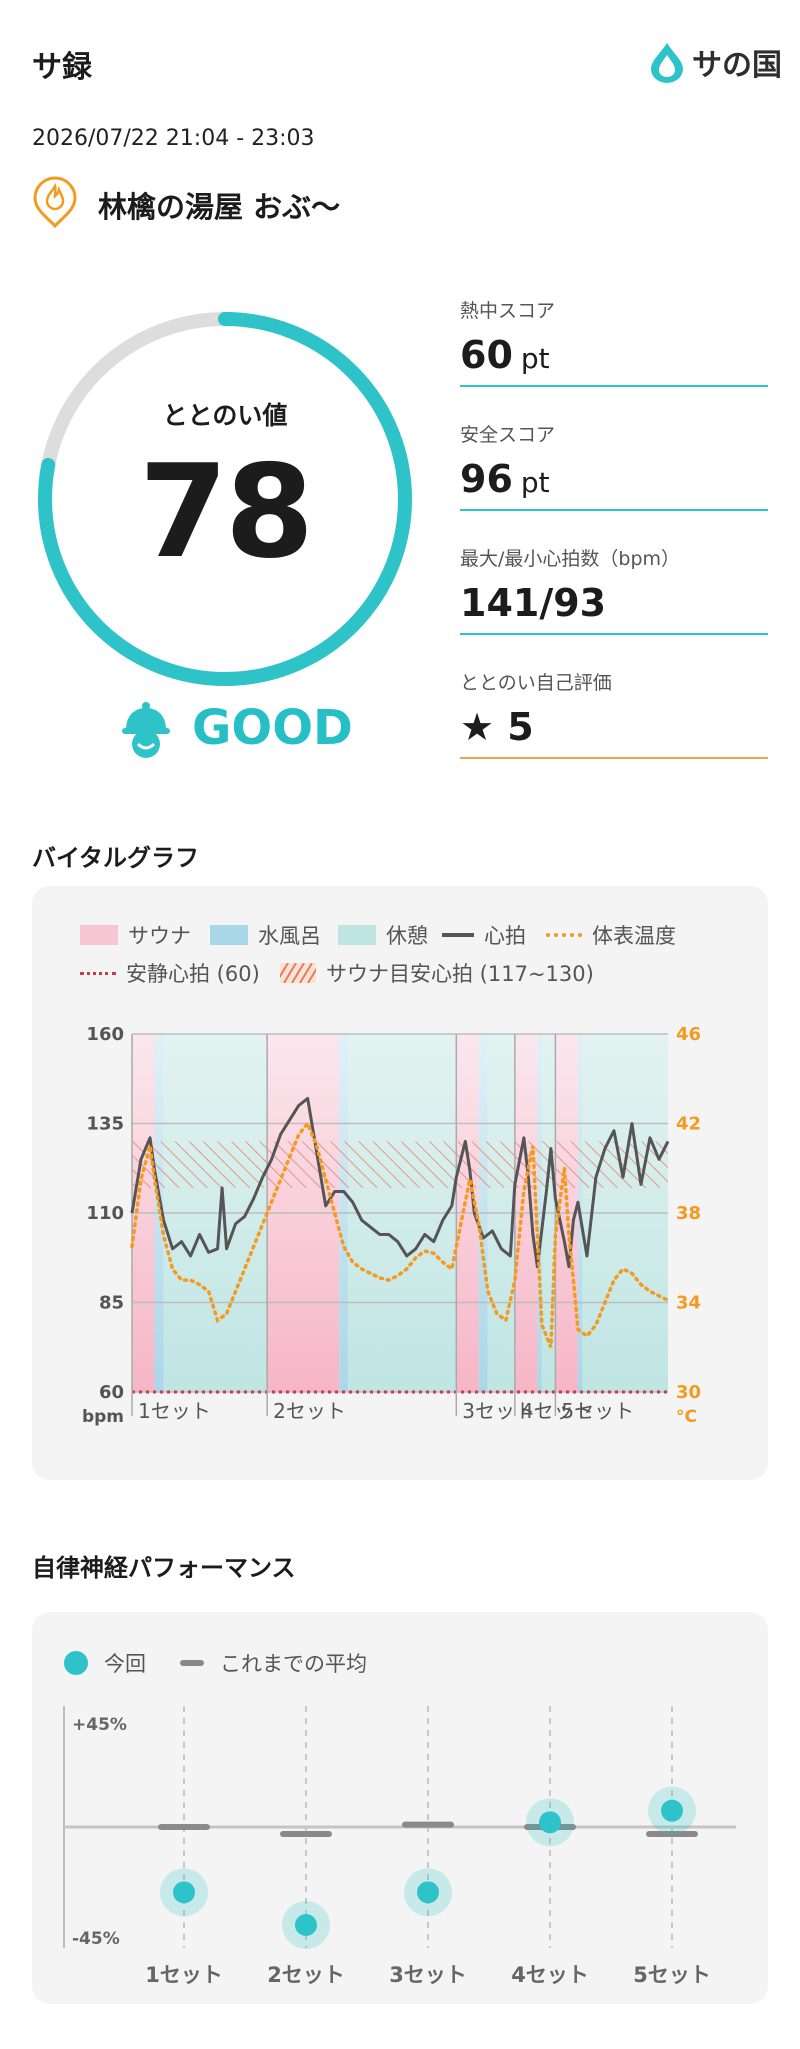 The width and height of the screenshot is (800, 2049). What do you see at coordinates (497, 727) in the screenshot?
I see `stat-number: ★ 5` at bounding box center [497, 727].